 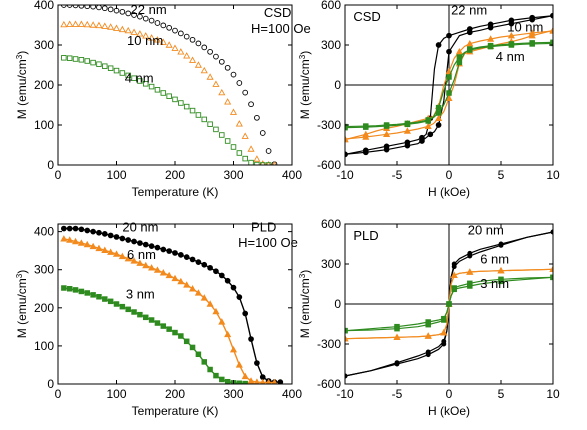 I want to click on y-tick-label: 100, so click(x=44, y=346).